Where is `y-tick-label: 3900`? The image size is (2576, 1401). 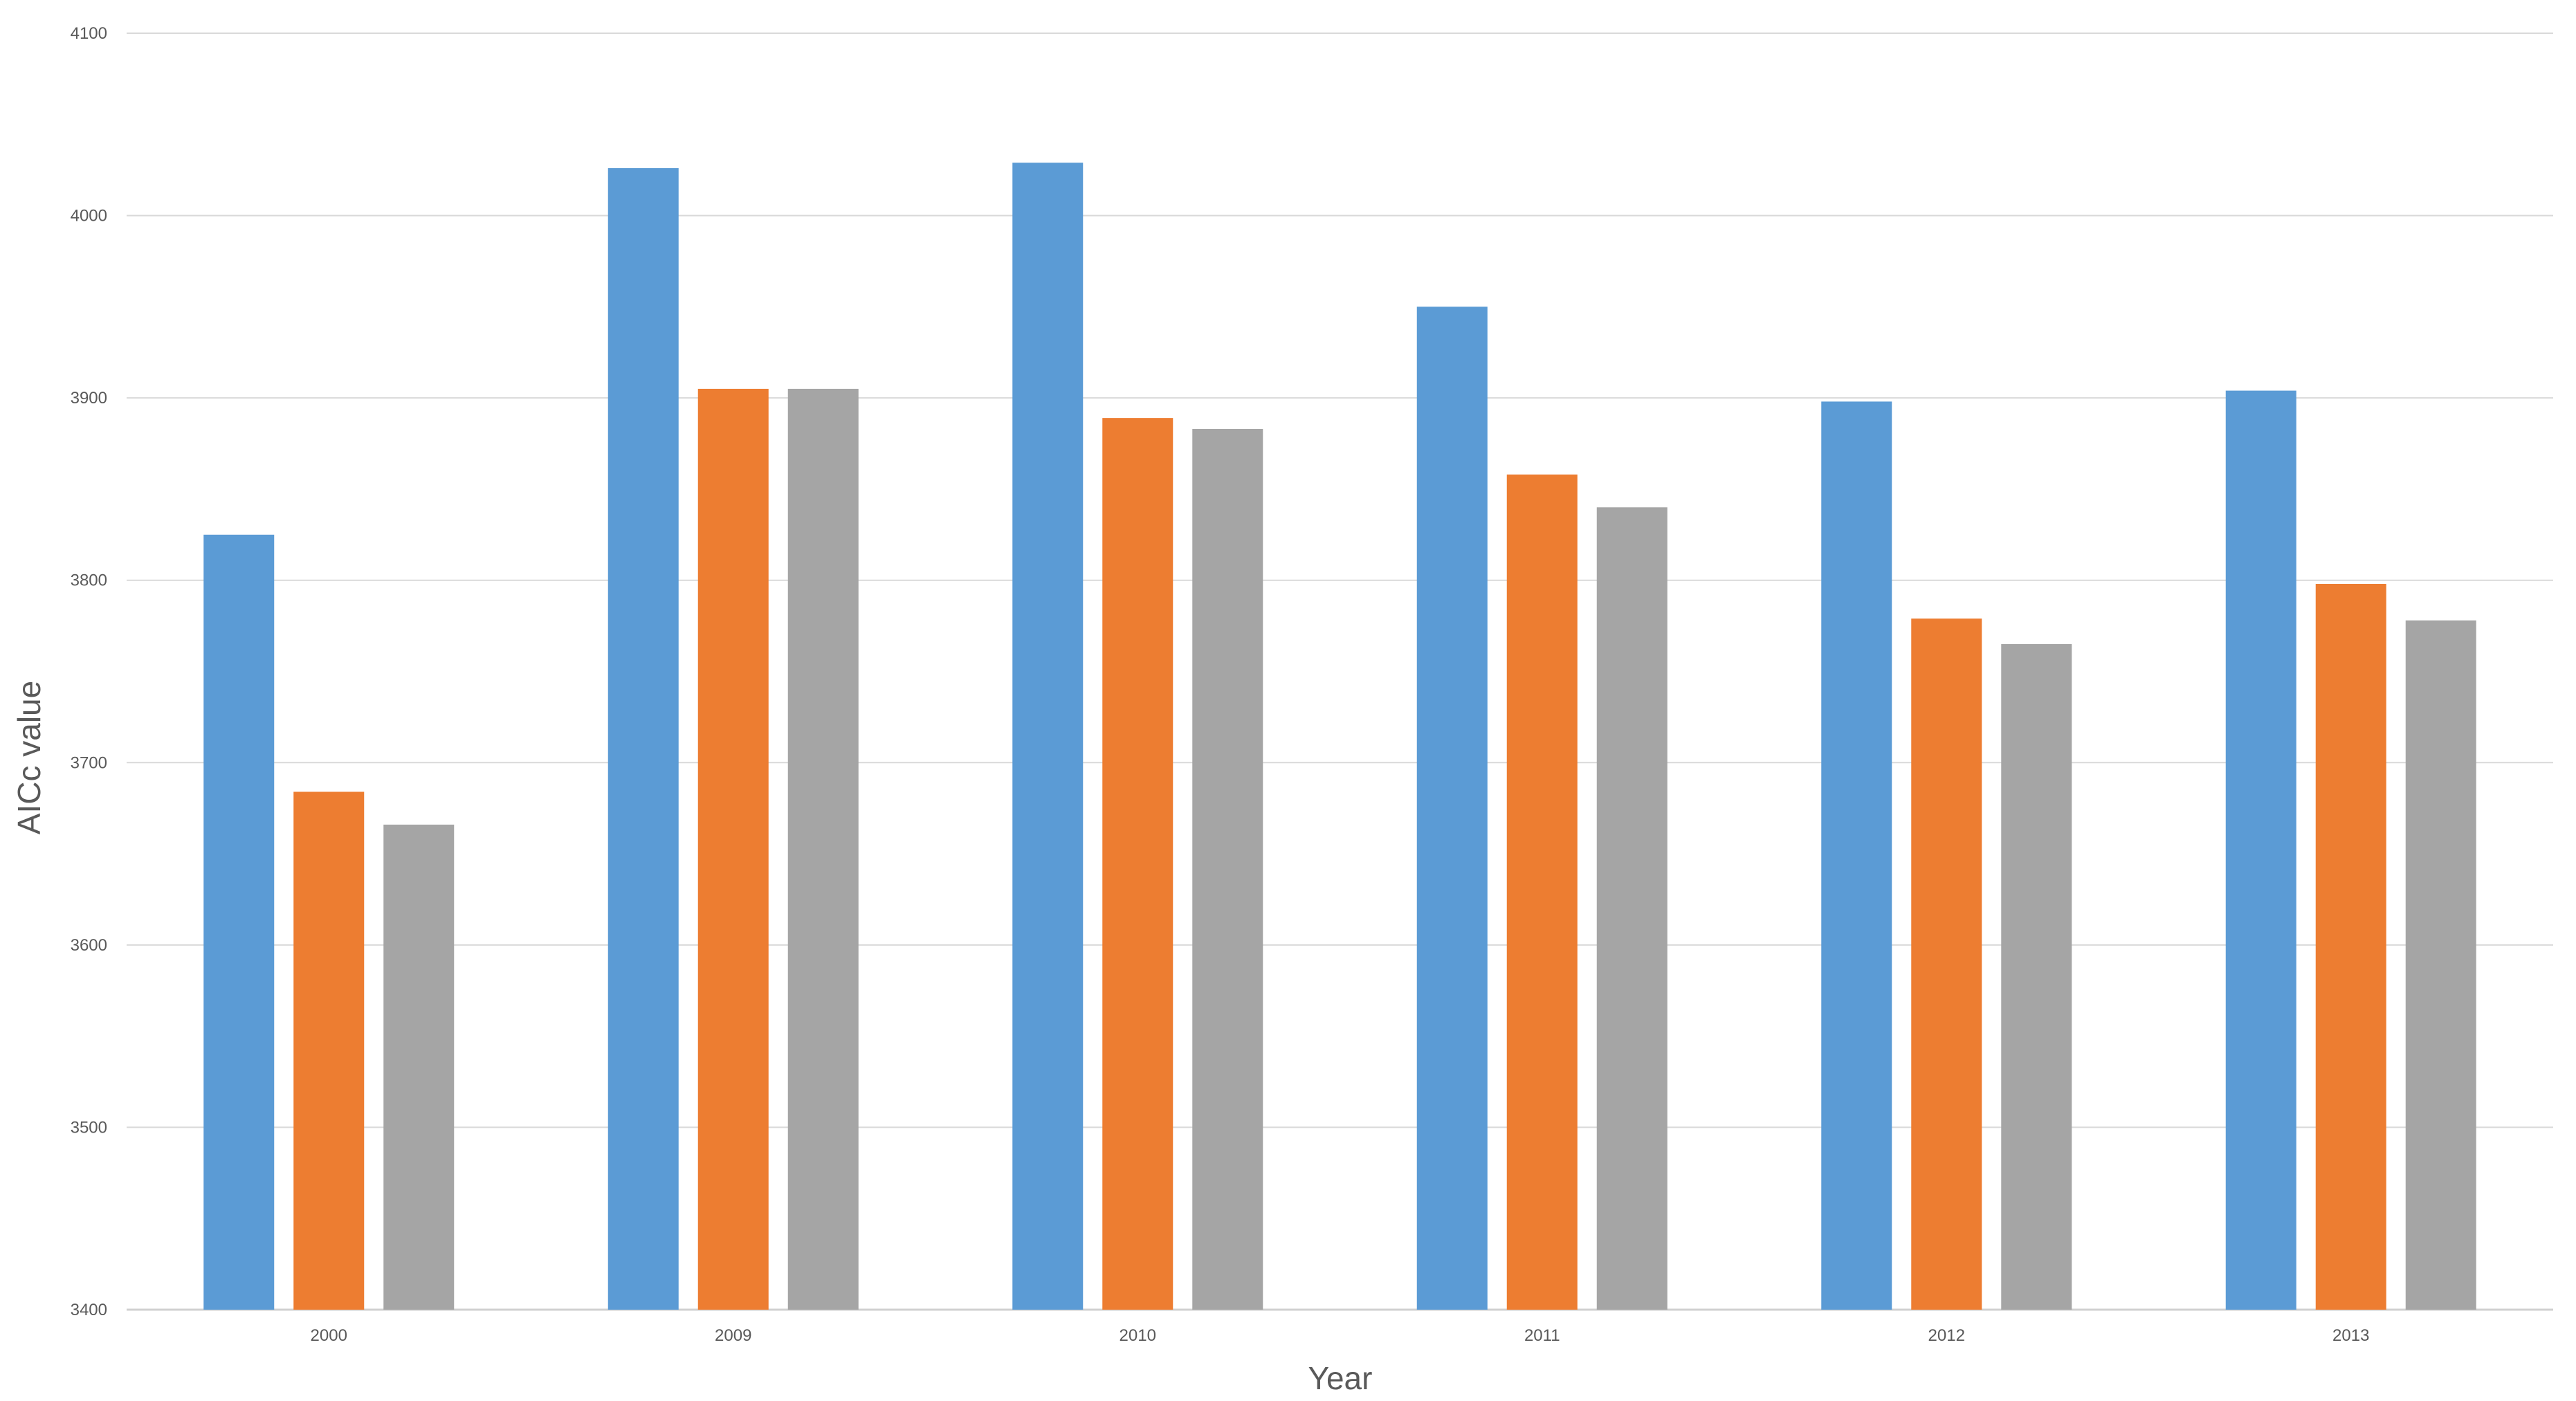
y-tick-label: 3900 is located at coordinates (89, 398).